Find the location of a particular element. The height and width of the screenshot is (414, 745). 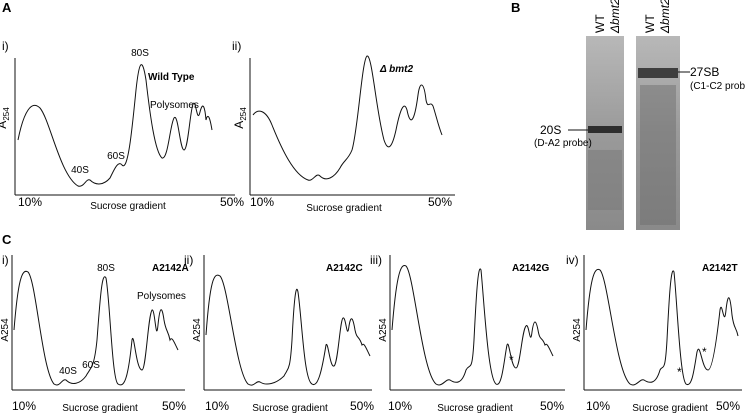

strain-label: Wild Type is located at coordinates (171, 77).